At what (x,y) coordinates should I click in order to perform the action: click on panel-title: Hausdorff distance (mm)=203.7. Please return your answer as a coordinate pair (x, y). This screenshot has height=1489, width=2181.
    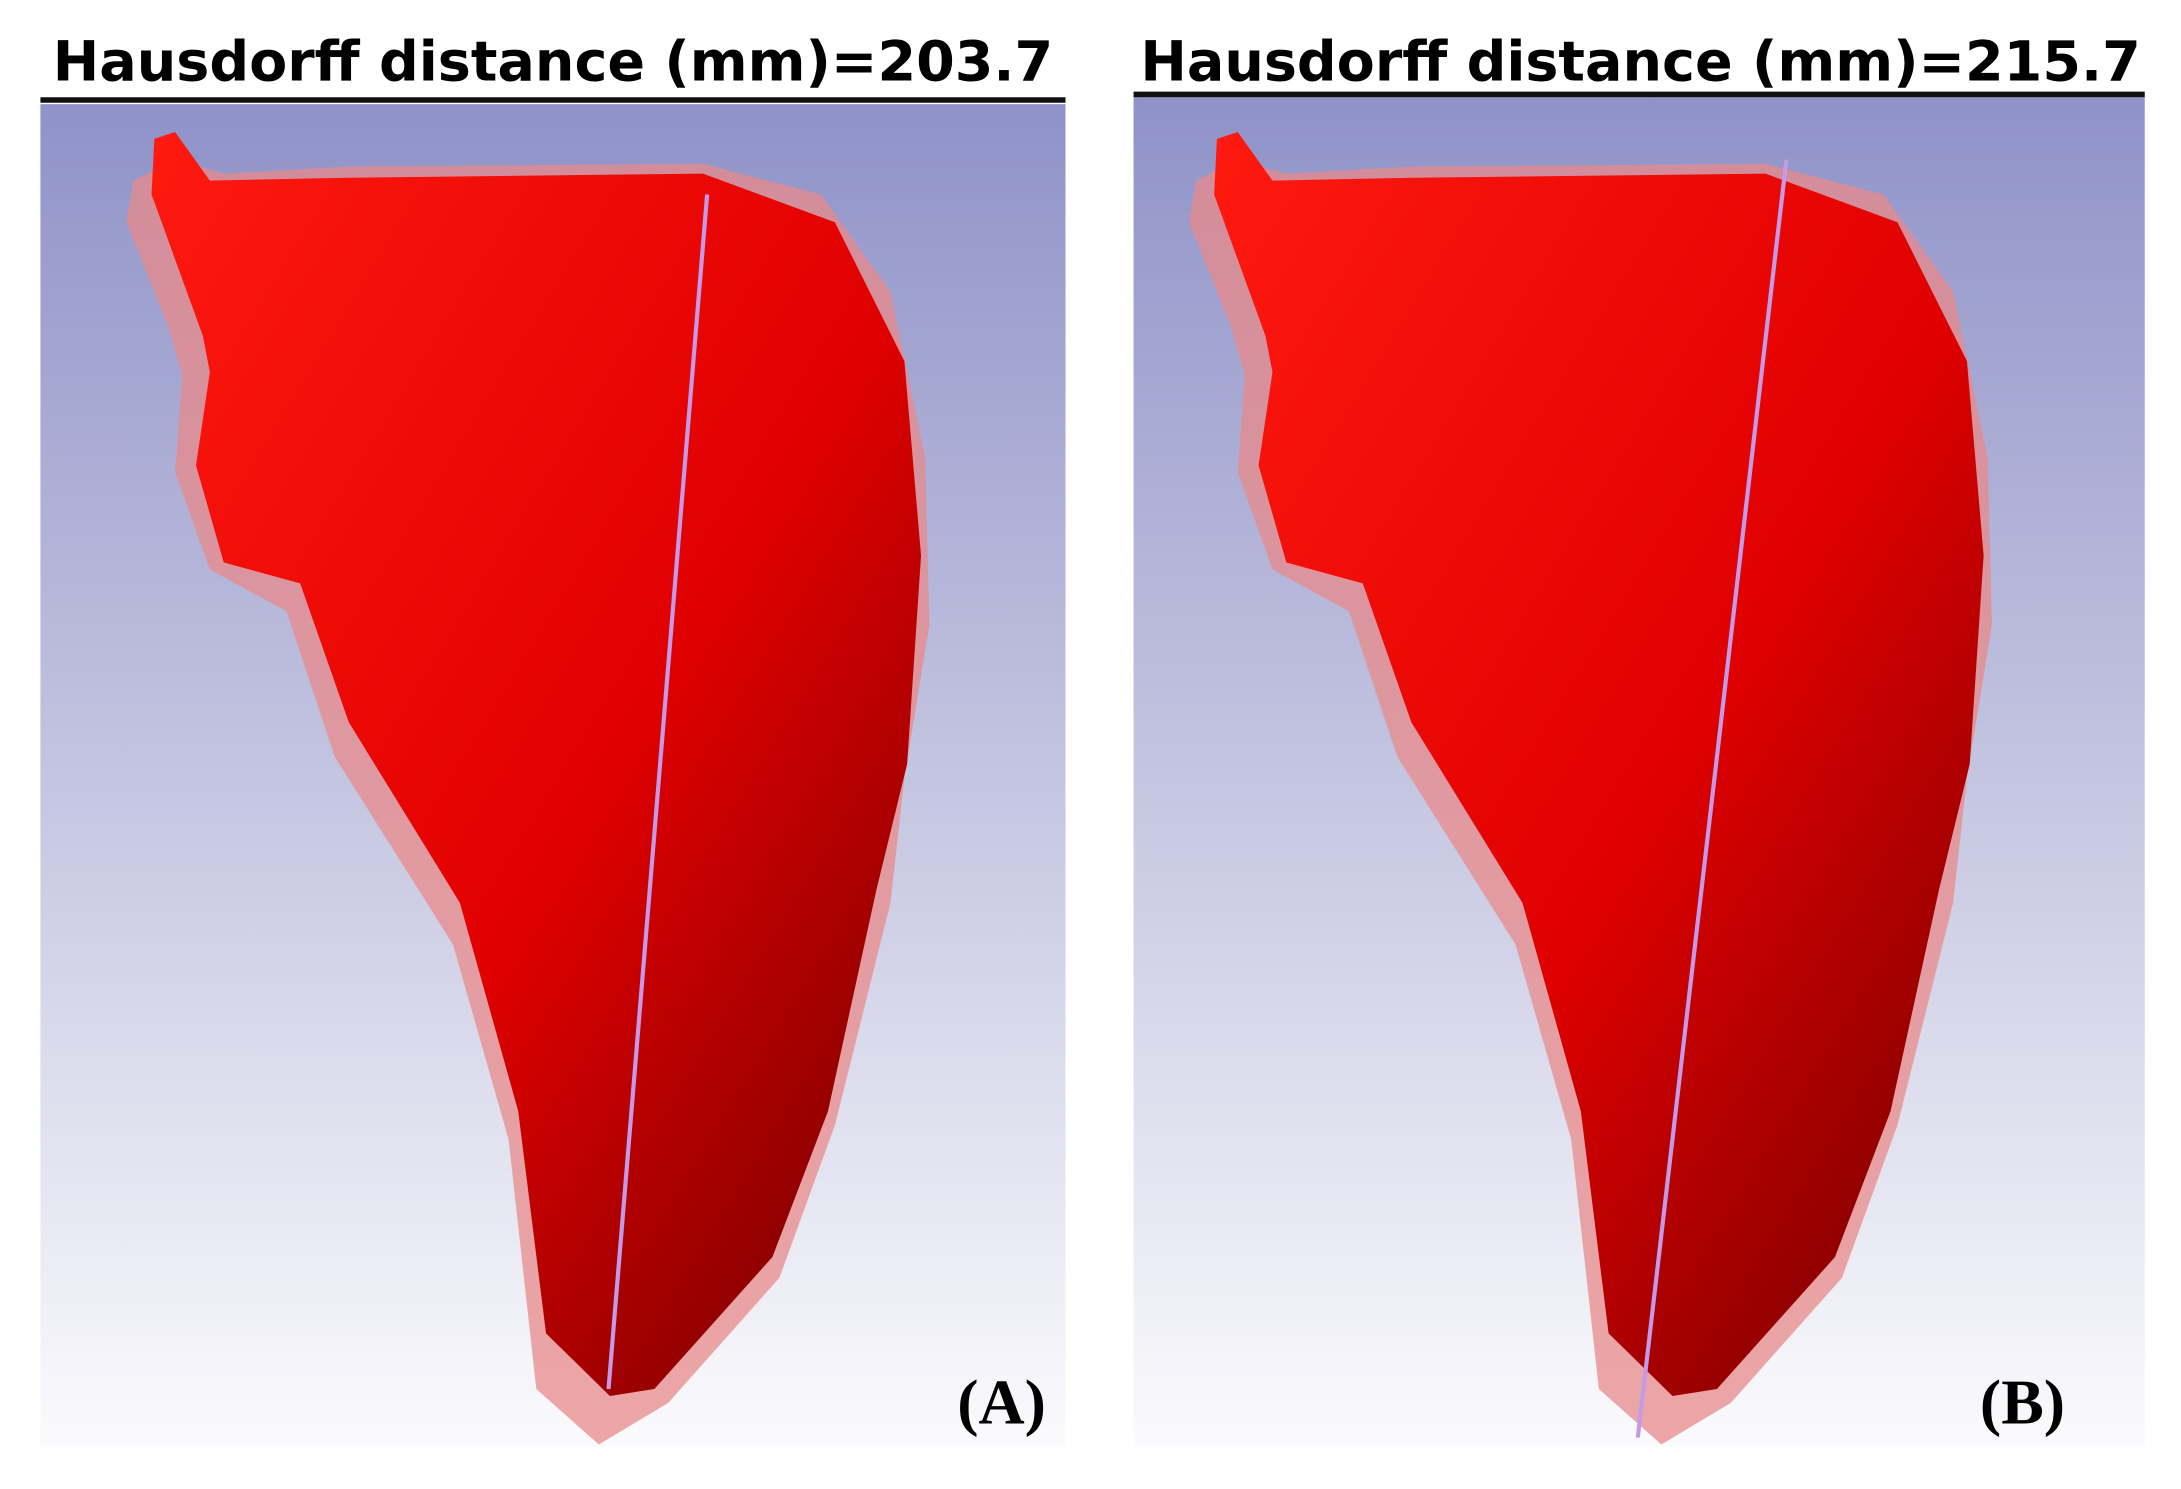
    Looking at the image, I should click on (553, 62).